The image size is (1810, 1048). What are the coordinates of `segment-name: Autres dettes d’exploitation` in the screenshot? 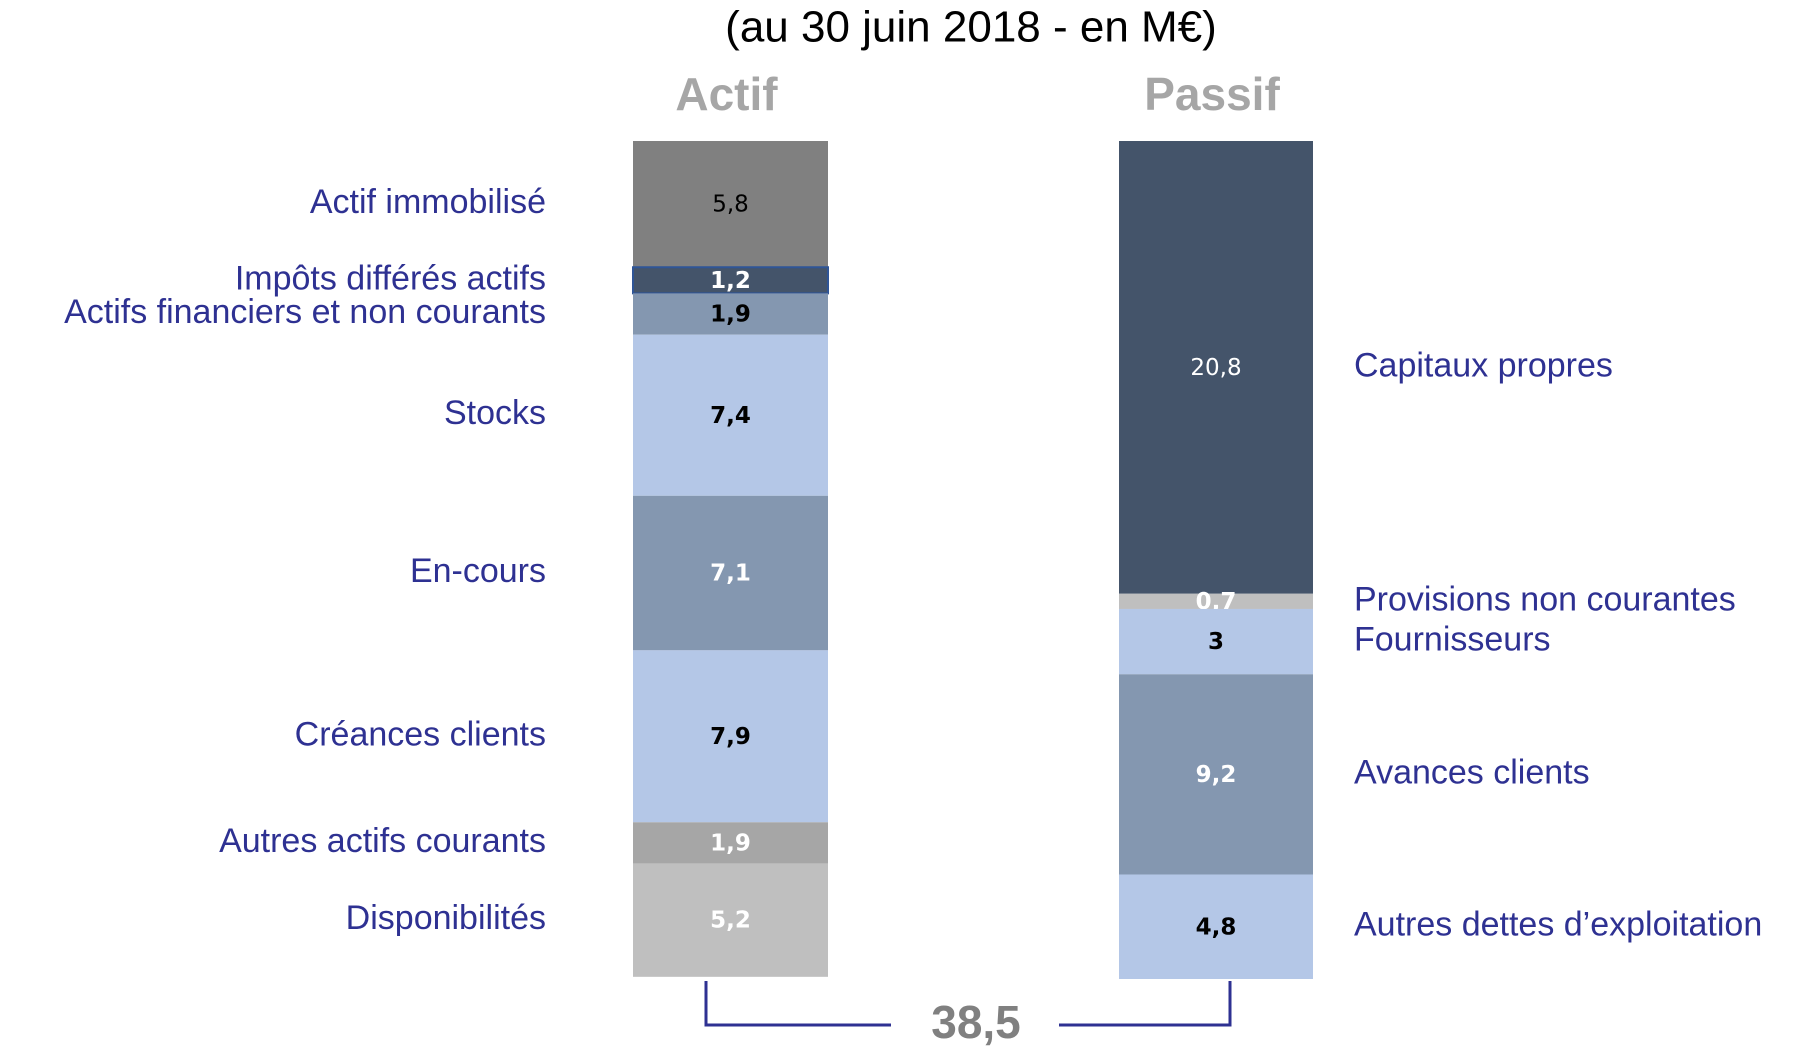 It's located at (1558, 925).